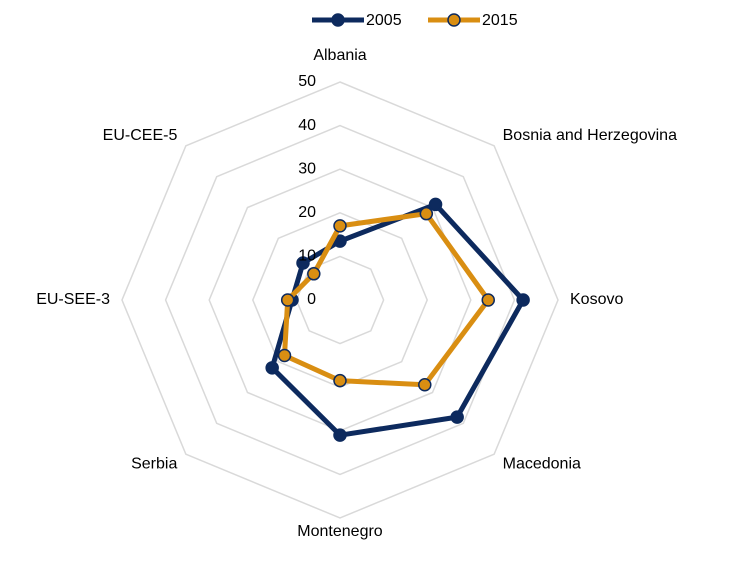 This screenshot has width=736, height=561. I want to click on category-label: EU-SEE-3, so click(73, 299).